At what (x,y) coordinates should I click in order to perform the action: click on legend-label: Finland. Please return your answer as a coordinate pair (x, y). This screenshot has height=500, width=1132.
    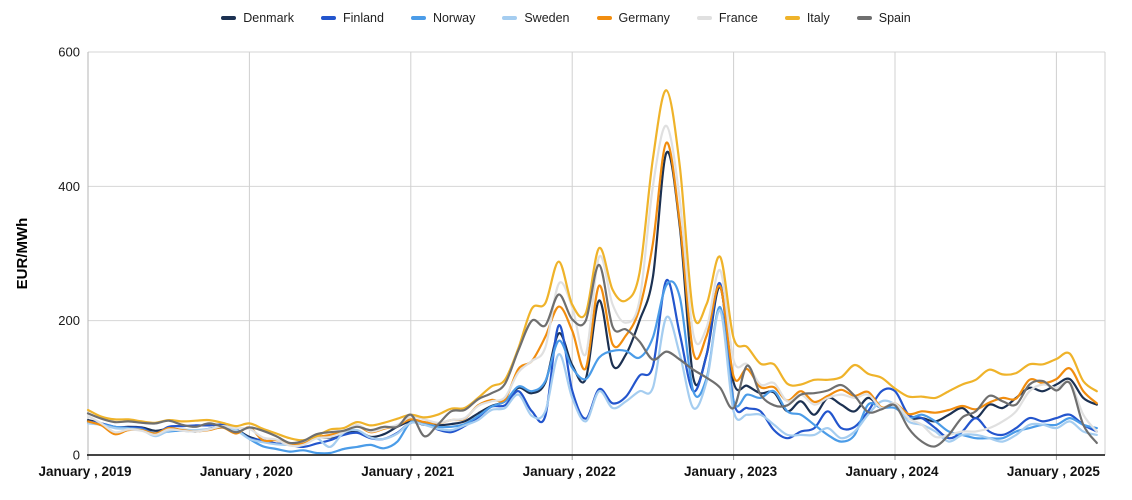
    Looking at the image, I should click on (363, 18).